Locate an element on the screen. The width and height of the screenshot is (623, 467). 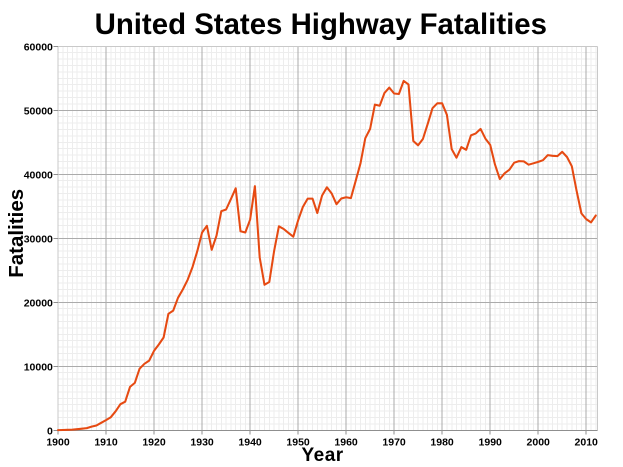
svg-text: Fatalities is located at coordinates (16, 233).